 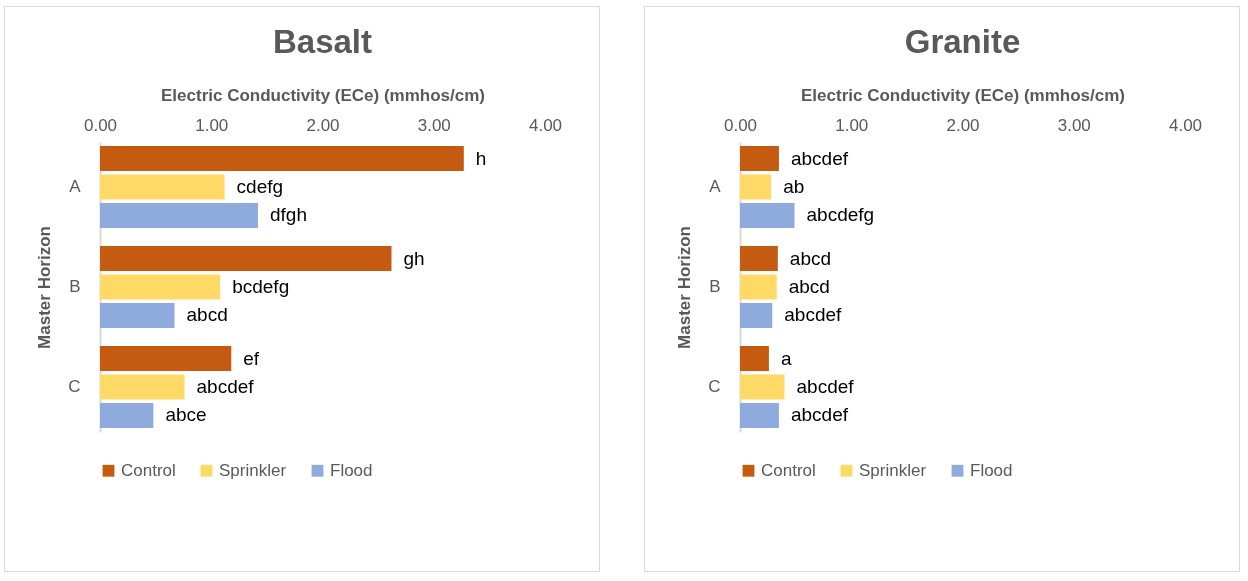 I want to click on chart-title: Basalt, so click(x=322, y=41).